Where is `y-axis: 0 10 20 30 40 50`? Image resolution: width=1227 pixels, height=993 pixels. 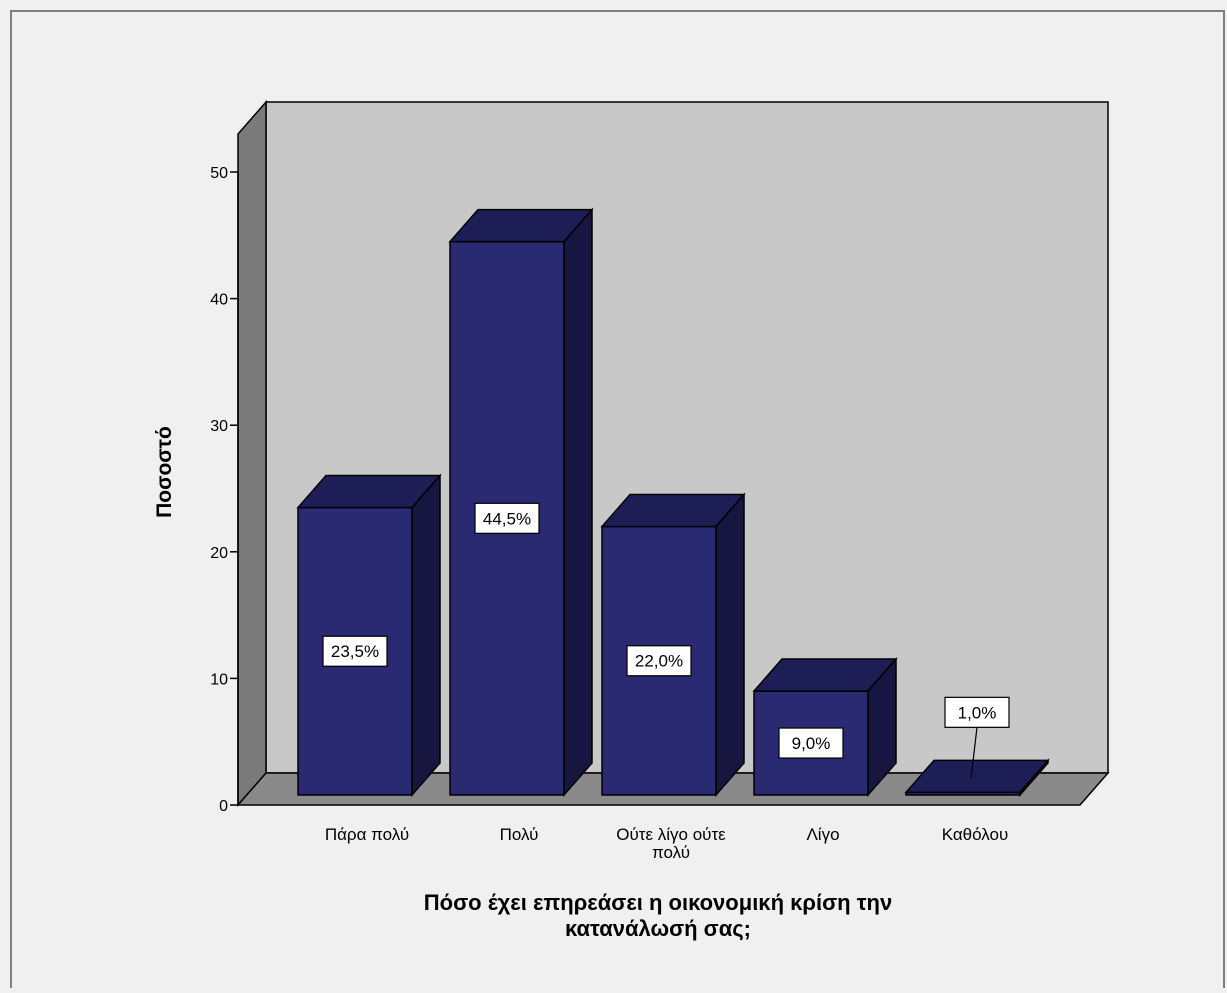 y-axis: 0 10 20 30 40 50 is located at coordinates (224, 490).